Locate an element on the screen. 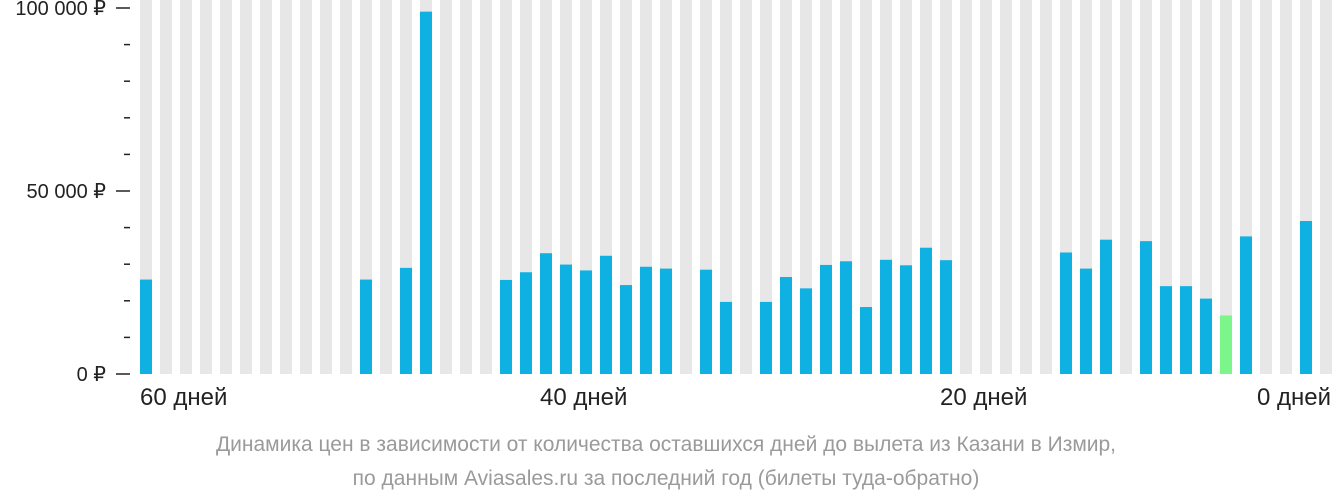 This screenshot has width=1332, height=502. y-axis: 0 ₽ 50 000 ₽ 100 000 ₽ is located at coordinates (72, 193).